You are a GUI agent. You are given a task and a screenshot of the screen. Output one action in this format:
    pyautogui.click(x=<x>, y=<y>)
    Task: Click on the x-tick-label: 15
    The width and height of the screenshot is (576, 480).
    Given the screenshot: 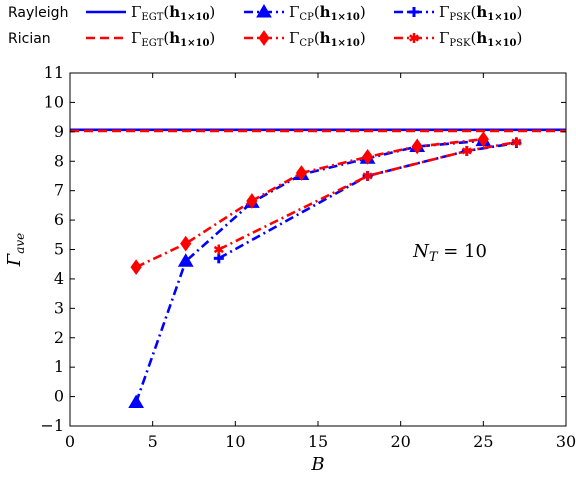 What is the action you would take?
    pyautogui.click(x=318, y=441)
    